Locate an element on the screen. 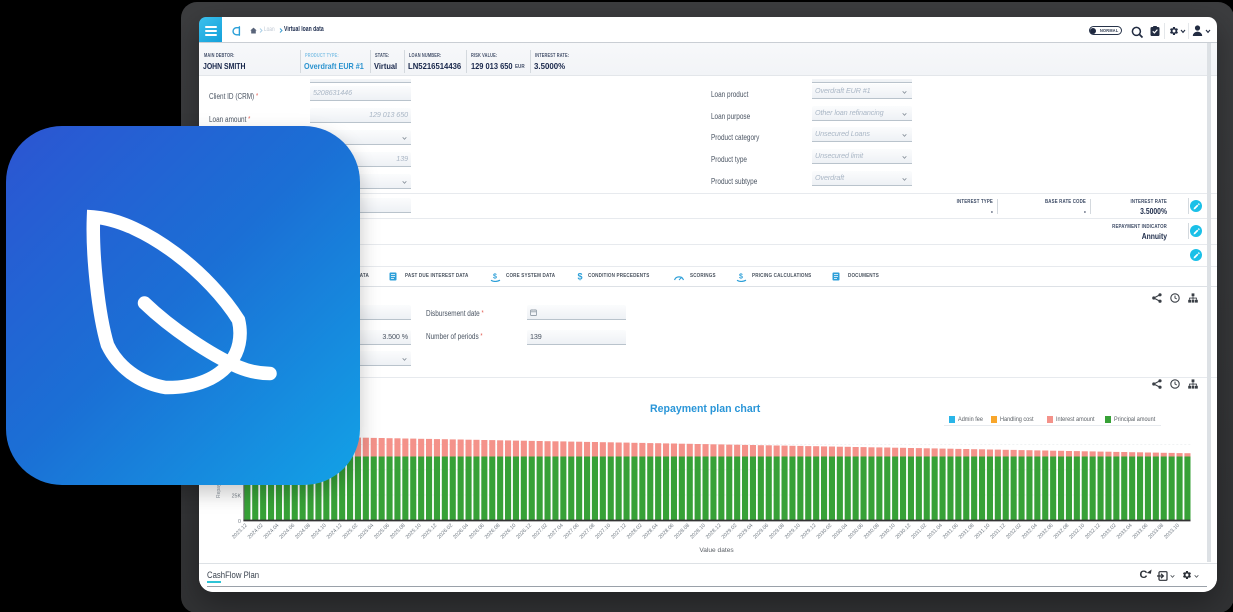  svg-text: 2028.04 is located at coordinates (650, 532).